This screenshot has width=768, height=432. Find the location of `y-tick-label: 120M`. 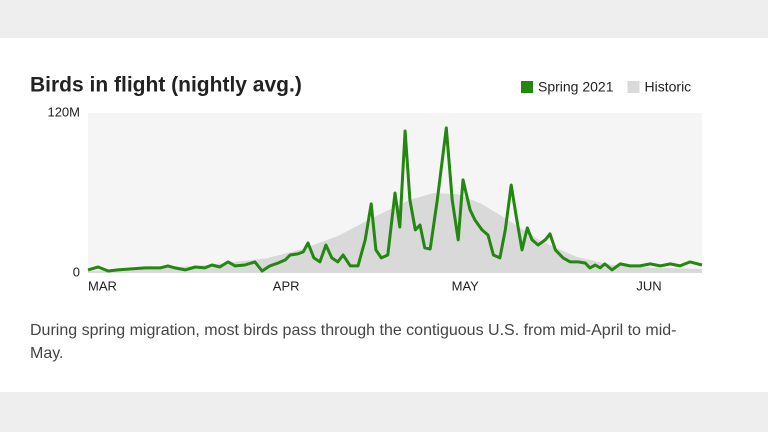

y-tick-label: 120M is located at coordinates (63, 111).